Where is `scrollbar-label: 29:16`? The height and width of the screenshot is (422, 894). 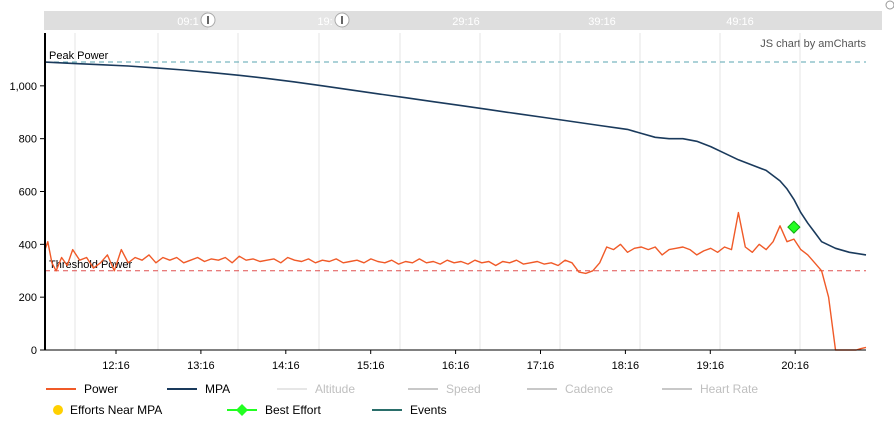
scrollbar-label: 29:16 is located at coordinates (466, 22).